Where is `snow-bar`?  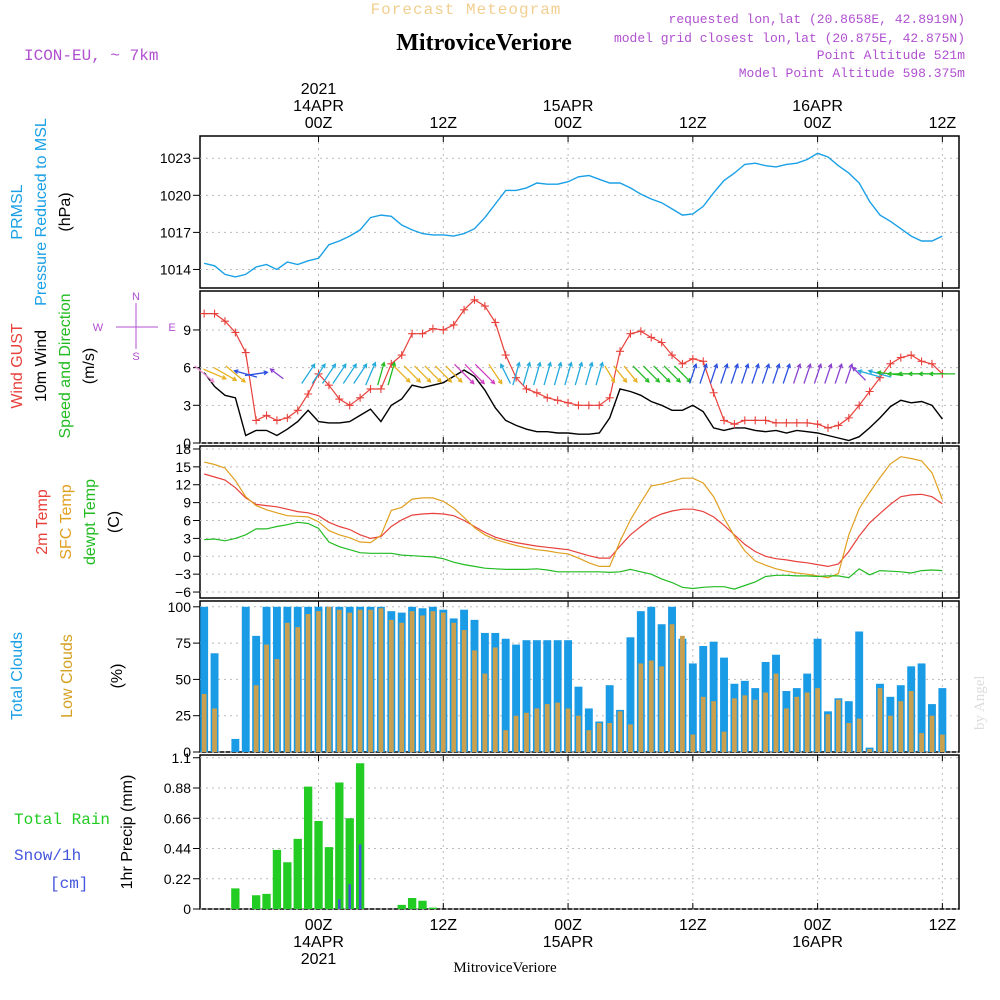
snow-bar is located at coordinates (339, 904).